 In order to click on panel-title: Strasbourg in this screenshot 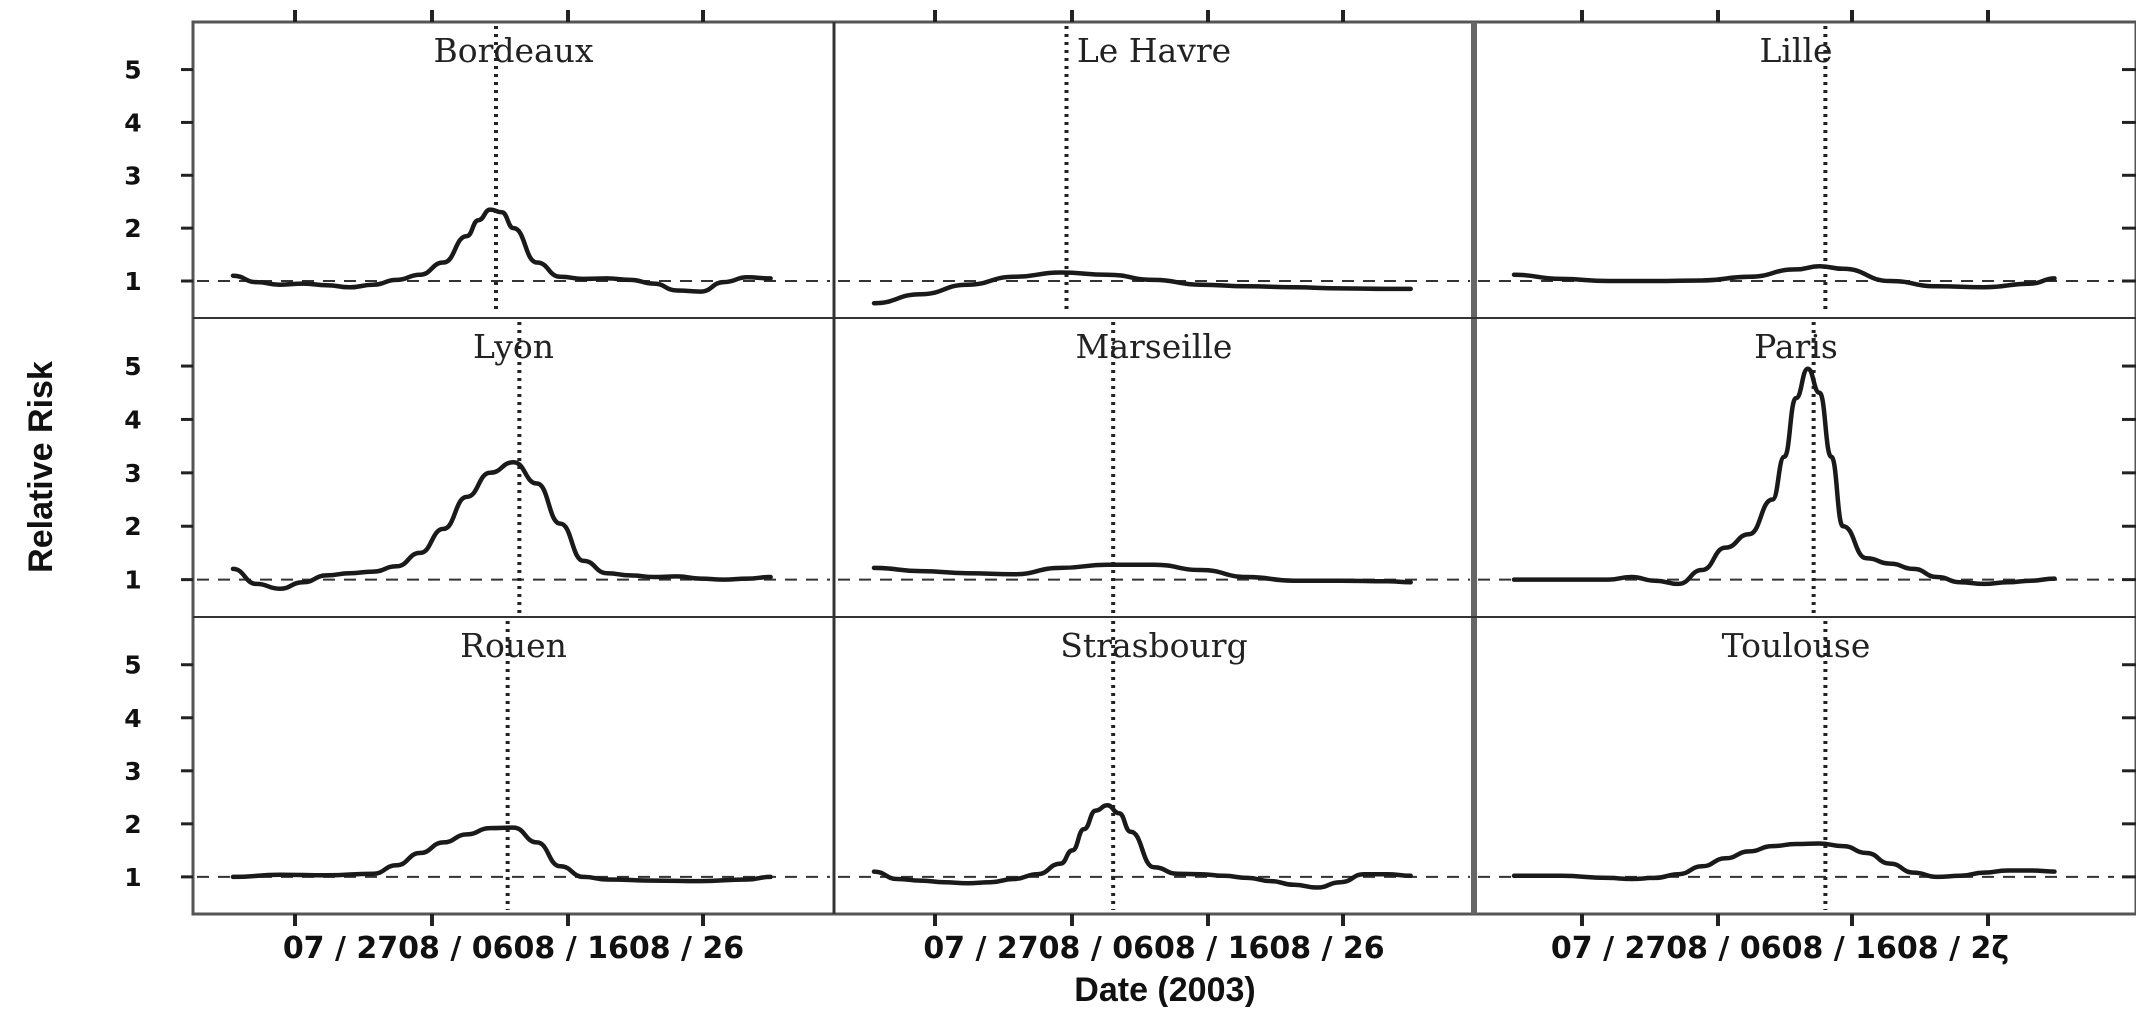, I will do `click(1153, 645)`.